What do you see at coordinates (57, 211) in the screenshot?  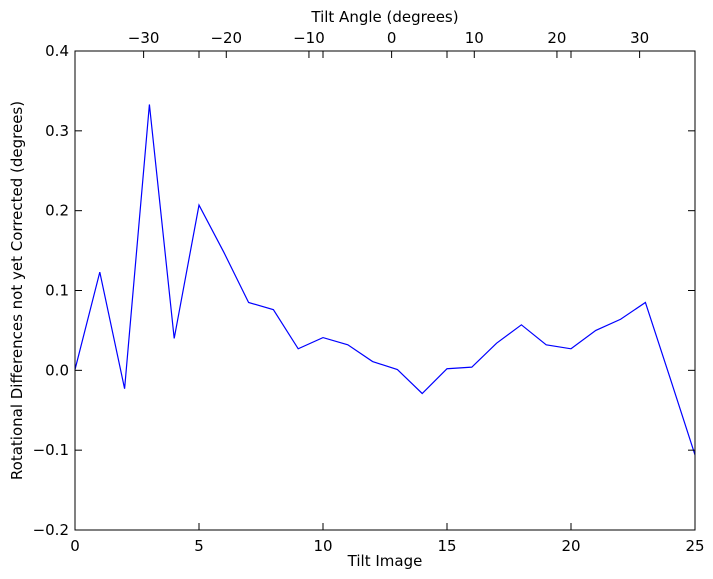 I see `y-tick-label: 0.2` at bounding box center [57, 211].